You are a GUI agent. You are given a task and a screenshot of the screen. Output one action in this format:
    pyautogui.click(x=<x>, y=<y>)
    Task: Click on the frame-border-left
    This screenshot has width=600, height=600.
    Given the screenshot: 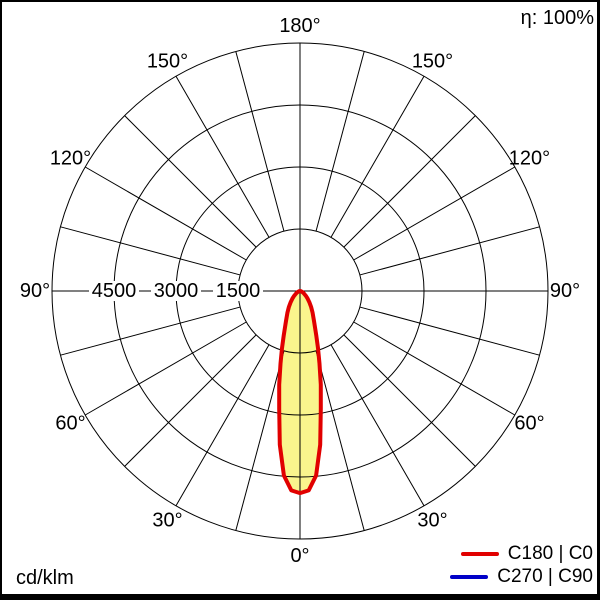 What is the action you would take?
    pyautogui.click(x=1, y=300)
    